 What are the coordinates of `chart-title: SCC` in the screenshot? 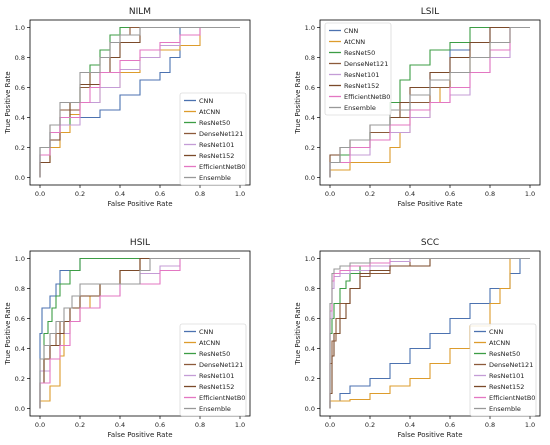 It's located at (430, 243).